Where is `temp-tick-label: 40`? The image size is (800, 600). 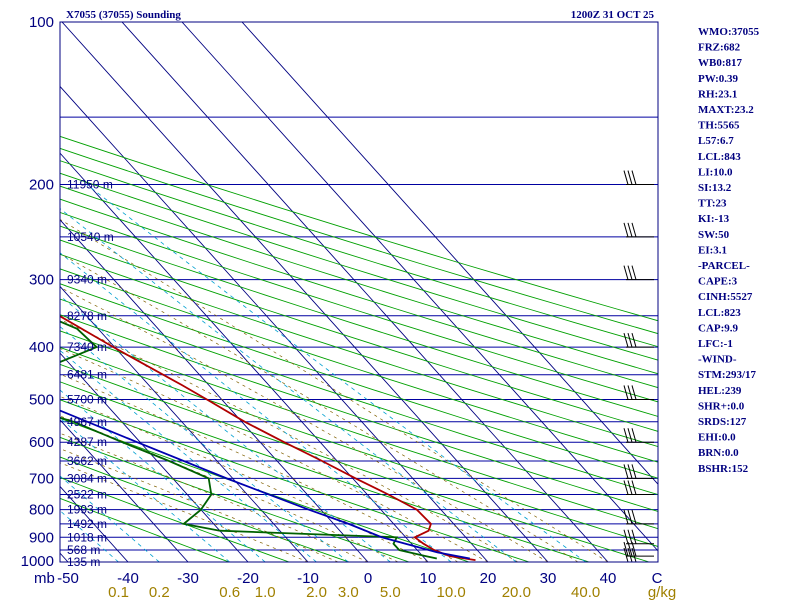 temp-tick-label: 40 is located at coordinates (608, 578).